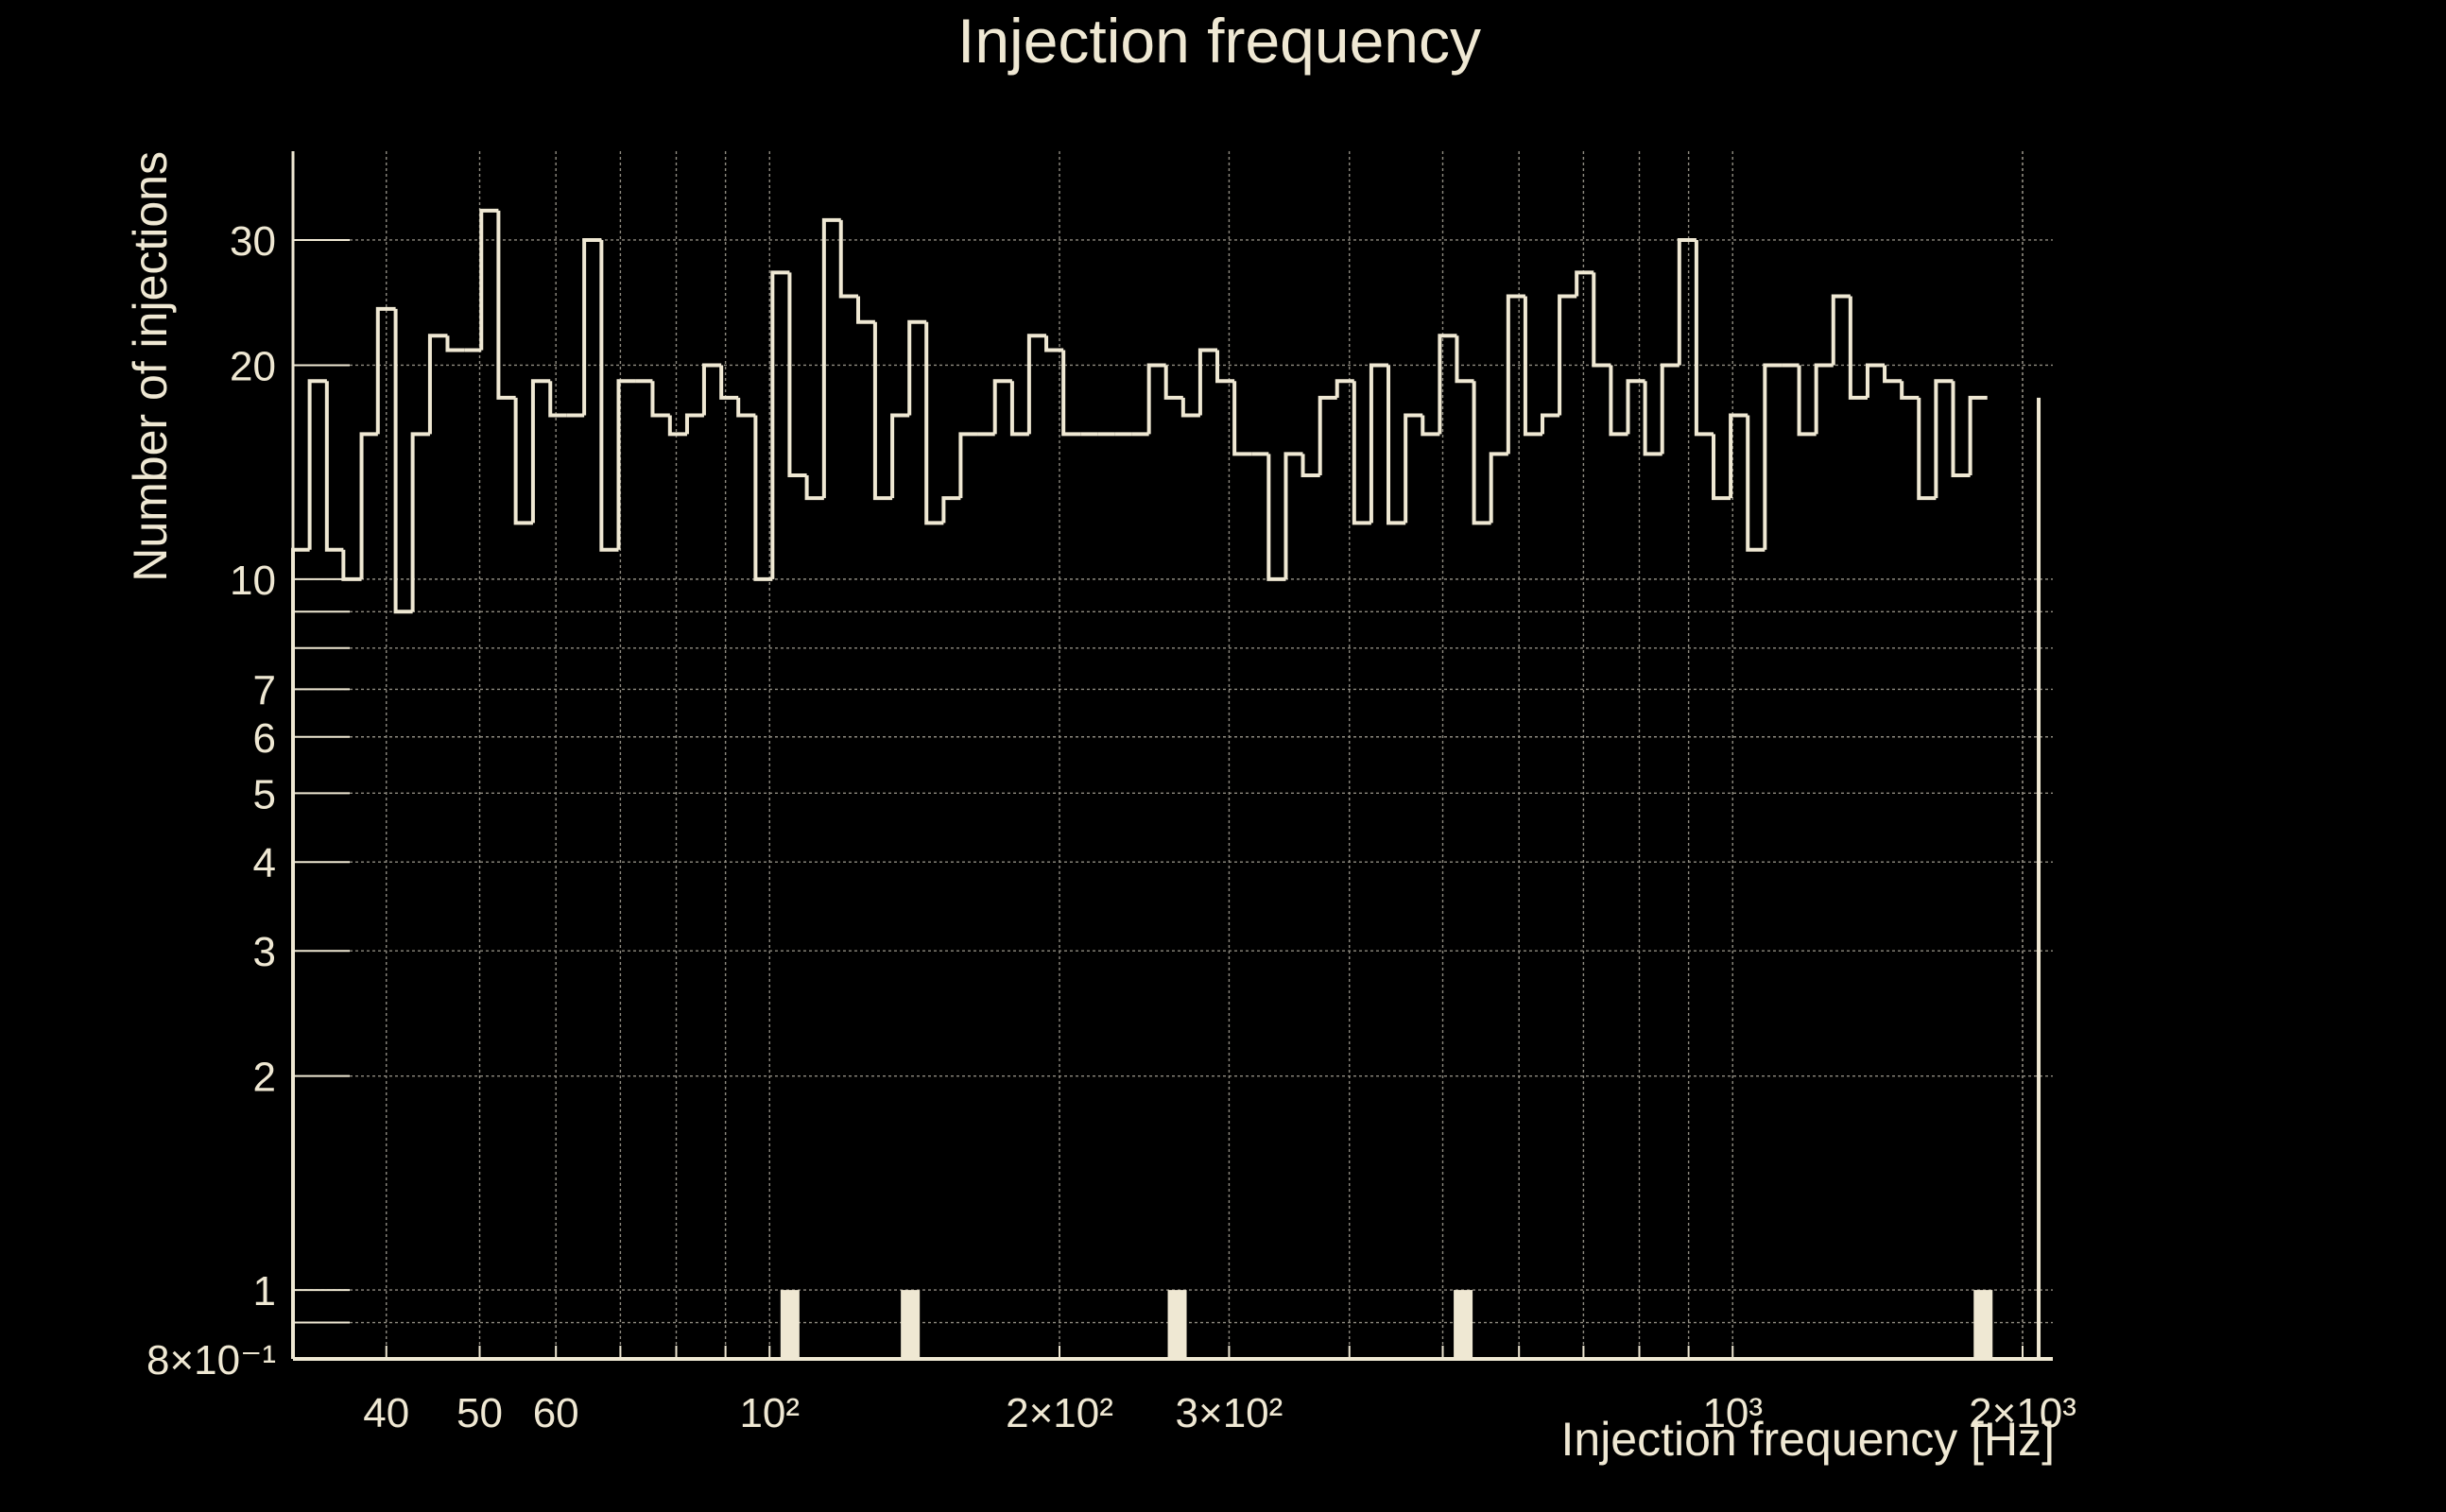 The width and height of the screenshot is (2446, 1512). I want to click on x-tick-label: 50, so click(479, 1413).